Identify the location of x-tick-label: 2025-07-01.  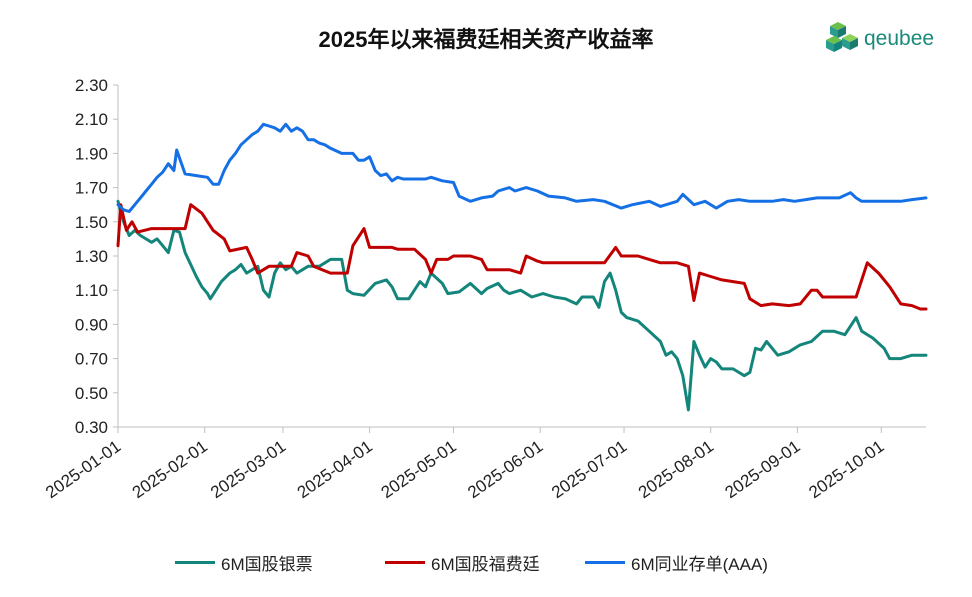
(589, 469).